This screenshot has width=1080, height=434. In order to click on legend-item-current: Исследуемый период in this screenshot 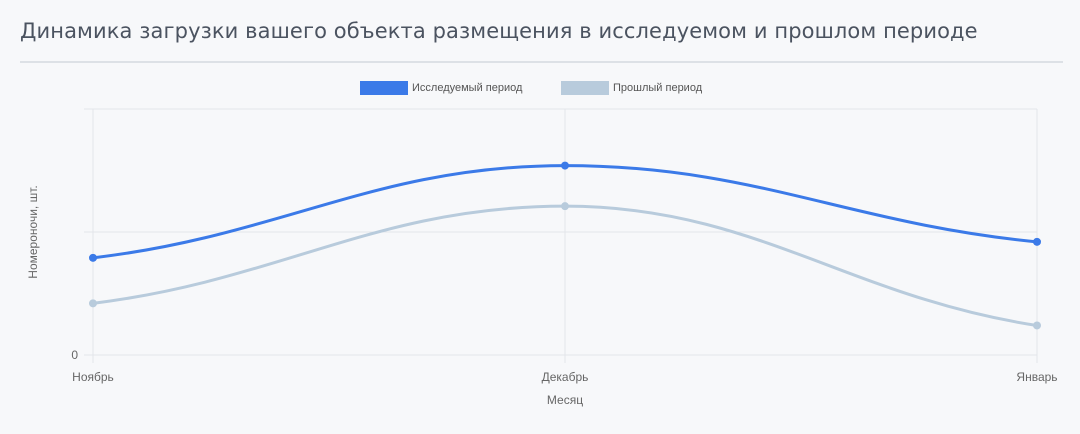, I will do `click(441, 88)`.